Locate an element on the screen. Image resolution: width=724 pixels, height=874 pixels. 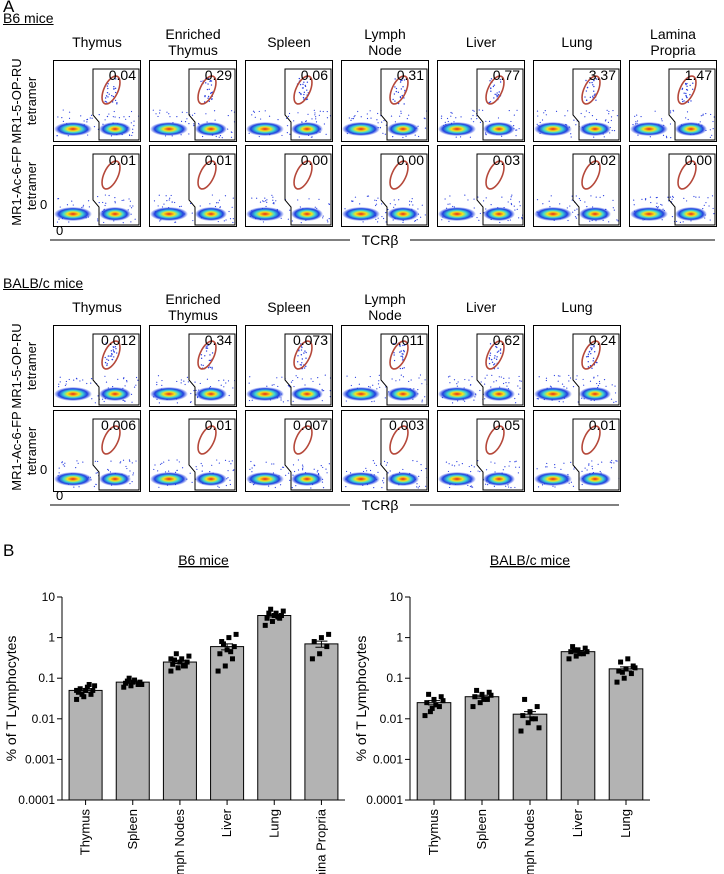
gate-ellipse is located at coordinates (399, 90).